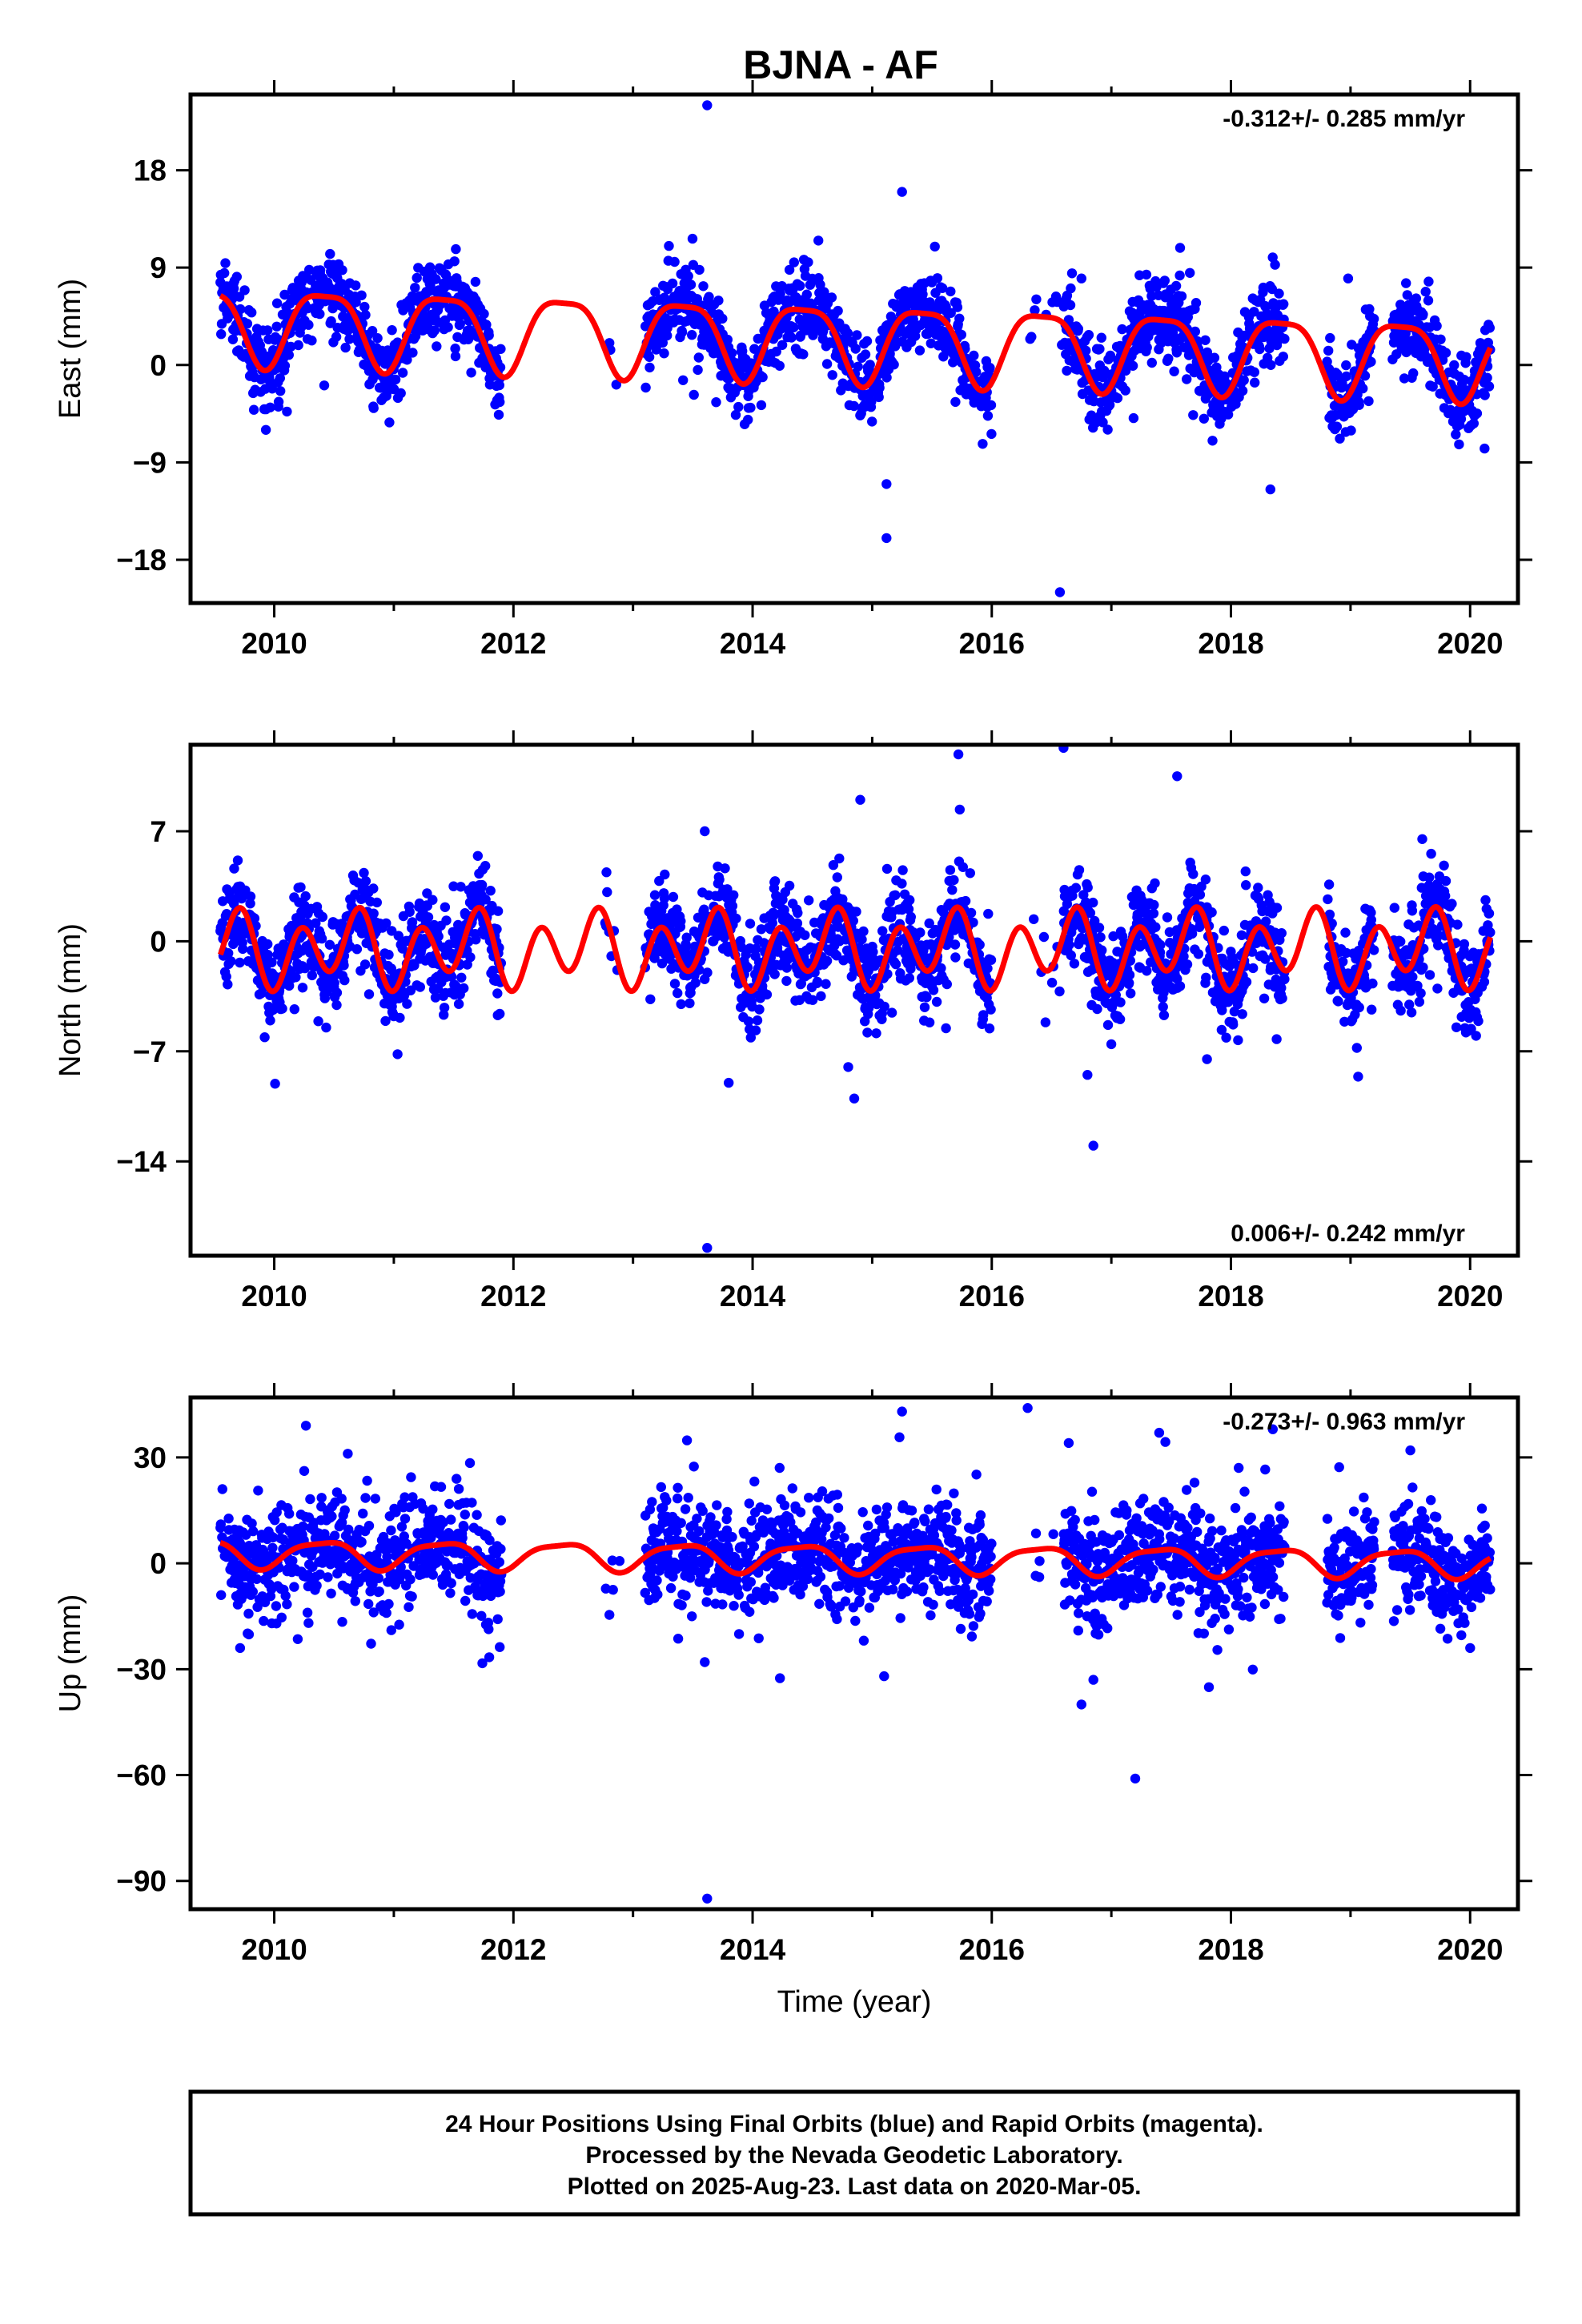 Image resolution: width=1582 pixels, height=2324 pixels. Describe the element at coordinates (855, 350) in the screenshot. I see `model-fit-line-east` at that location.